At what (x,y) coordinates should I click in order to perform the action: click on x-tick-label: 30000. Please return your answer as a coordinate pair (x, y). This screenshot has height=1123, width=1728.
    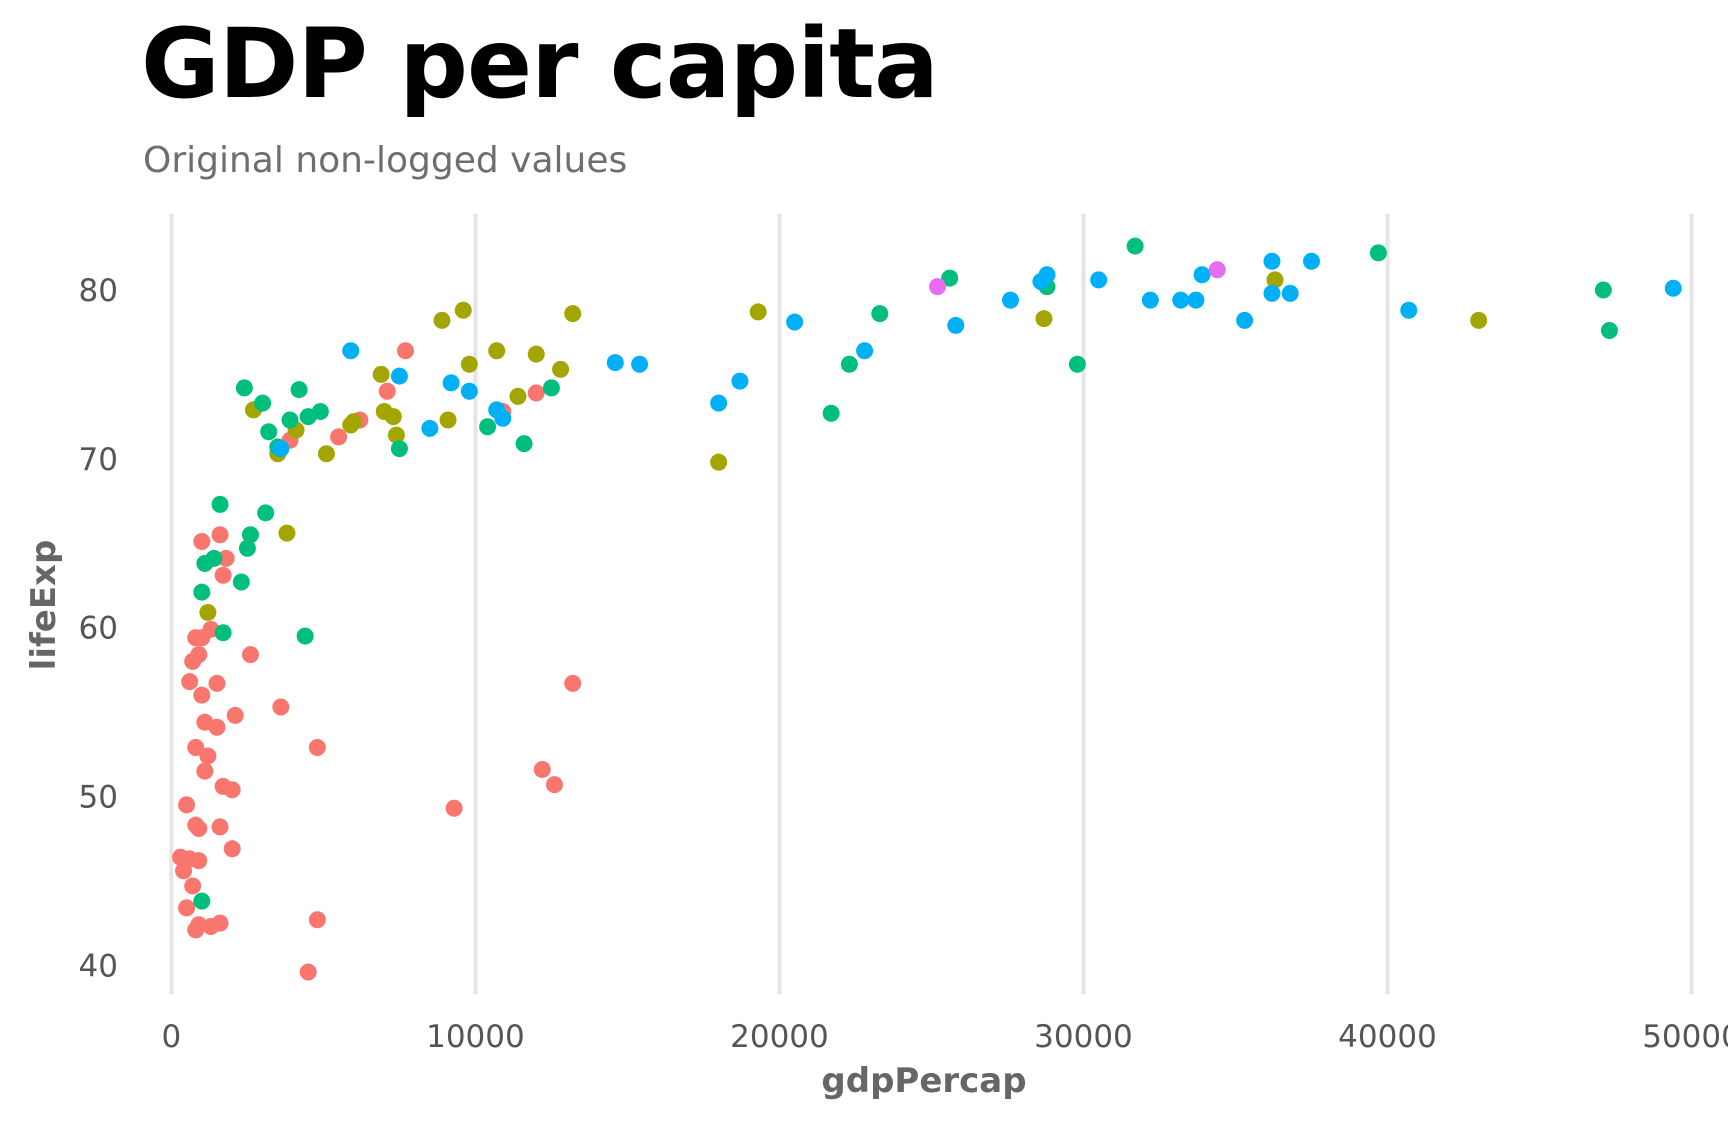
    Looking at the image, I should click on (1083, 1037).